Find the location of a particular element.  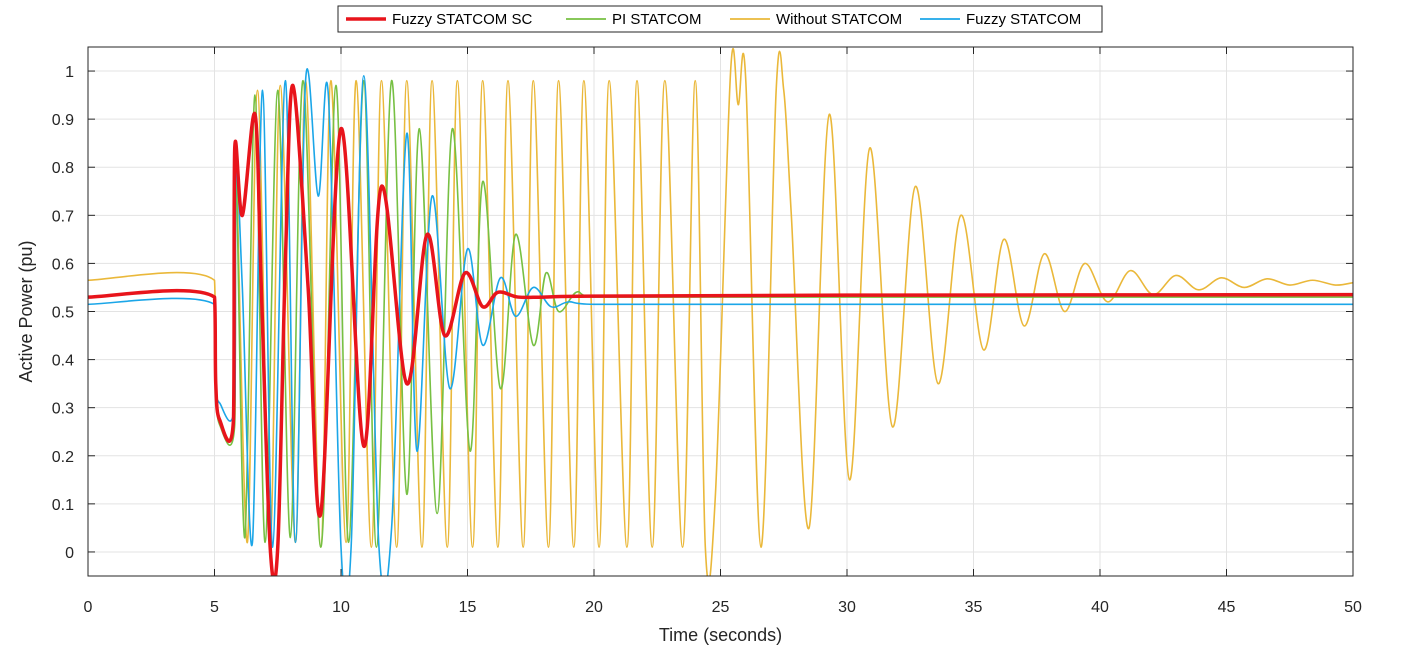

legend-label: Fuzzy STATCOM is located at coordinates (1023, 19).